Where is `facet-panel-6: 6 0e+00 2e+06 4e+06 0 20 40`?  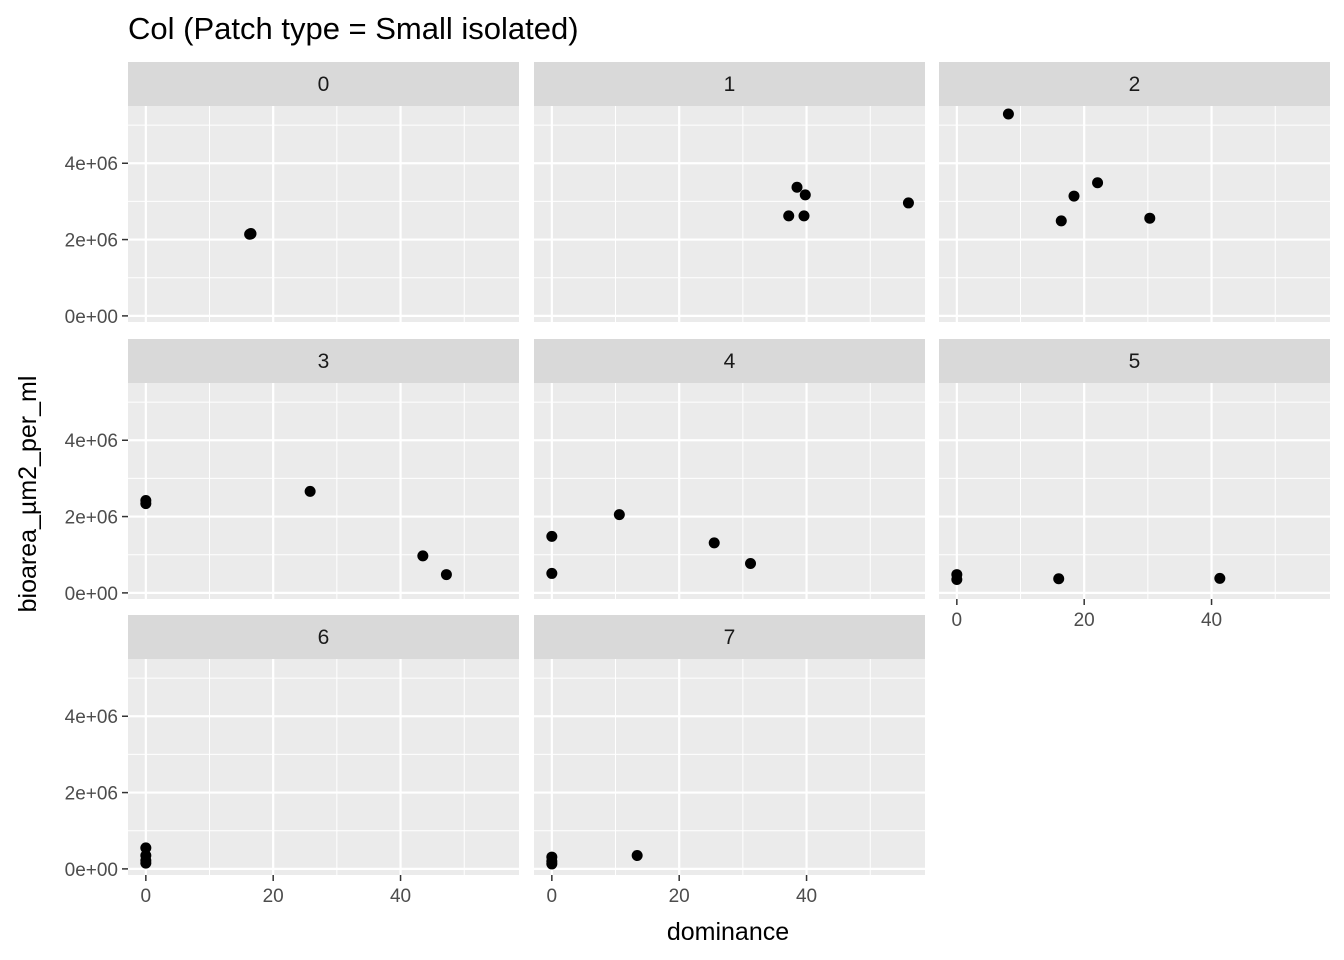
facet-panel-6: 6 0e+00 2e+06 4e+06 0 20 40 is located at coordinates (292, 761).